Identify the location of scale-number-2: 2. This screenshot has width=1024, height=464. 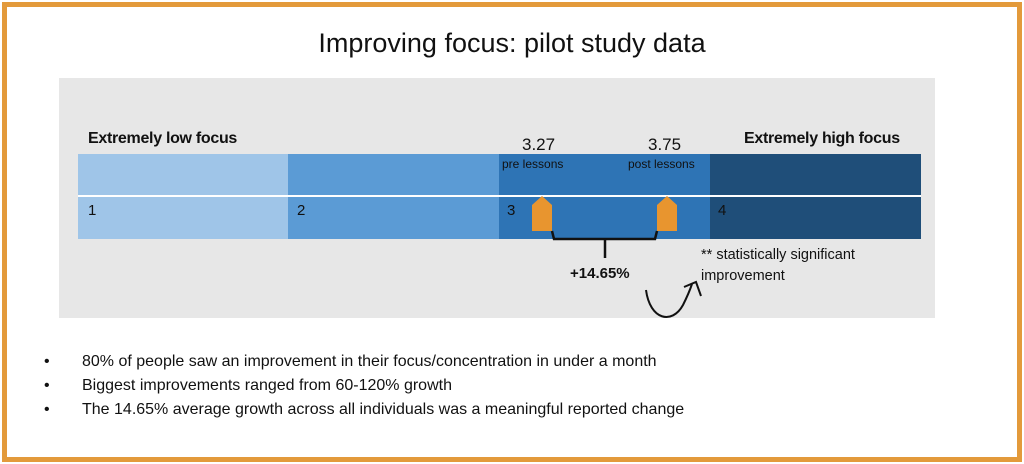
(301, 210).